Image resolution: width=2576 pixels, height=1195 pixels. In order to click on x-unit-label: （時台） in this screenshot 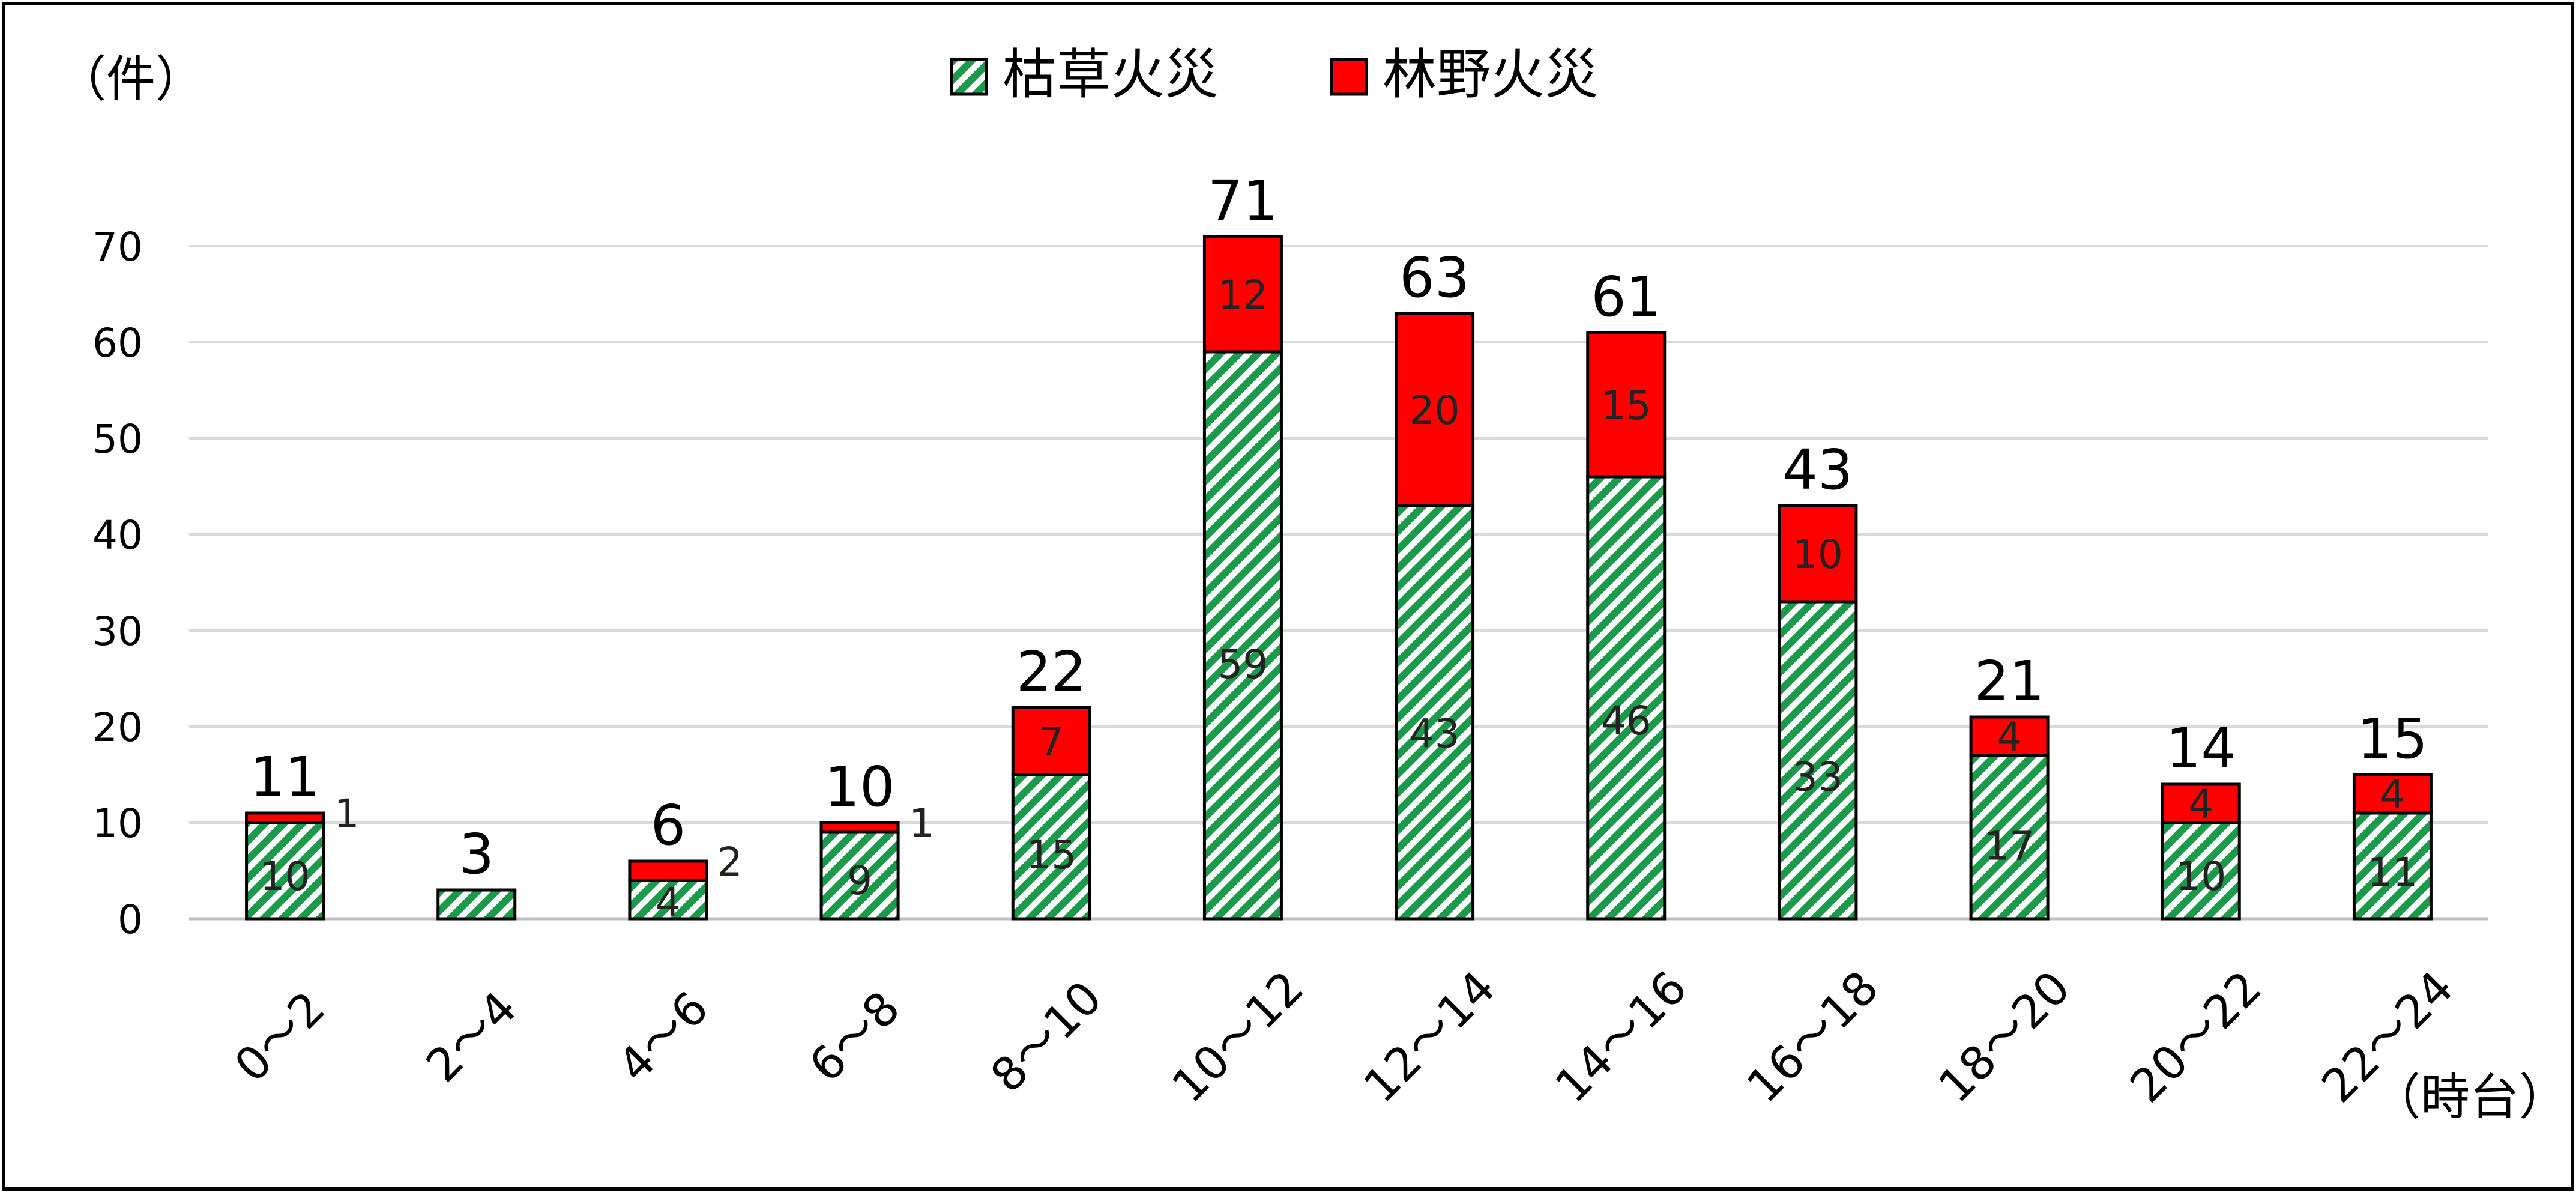, I will do `click(2469, 1097)`.